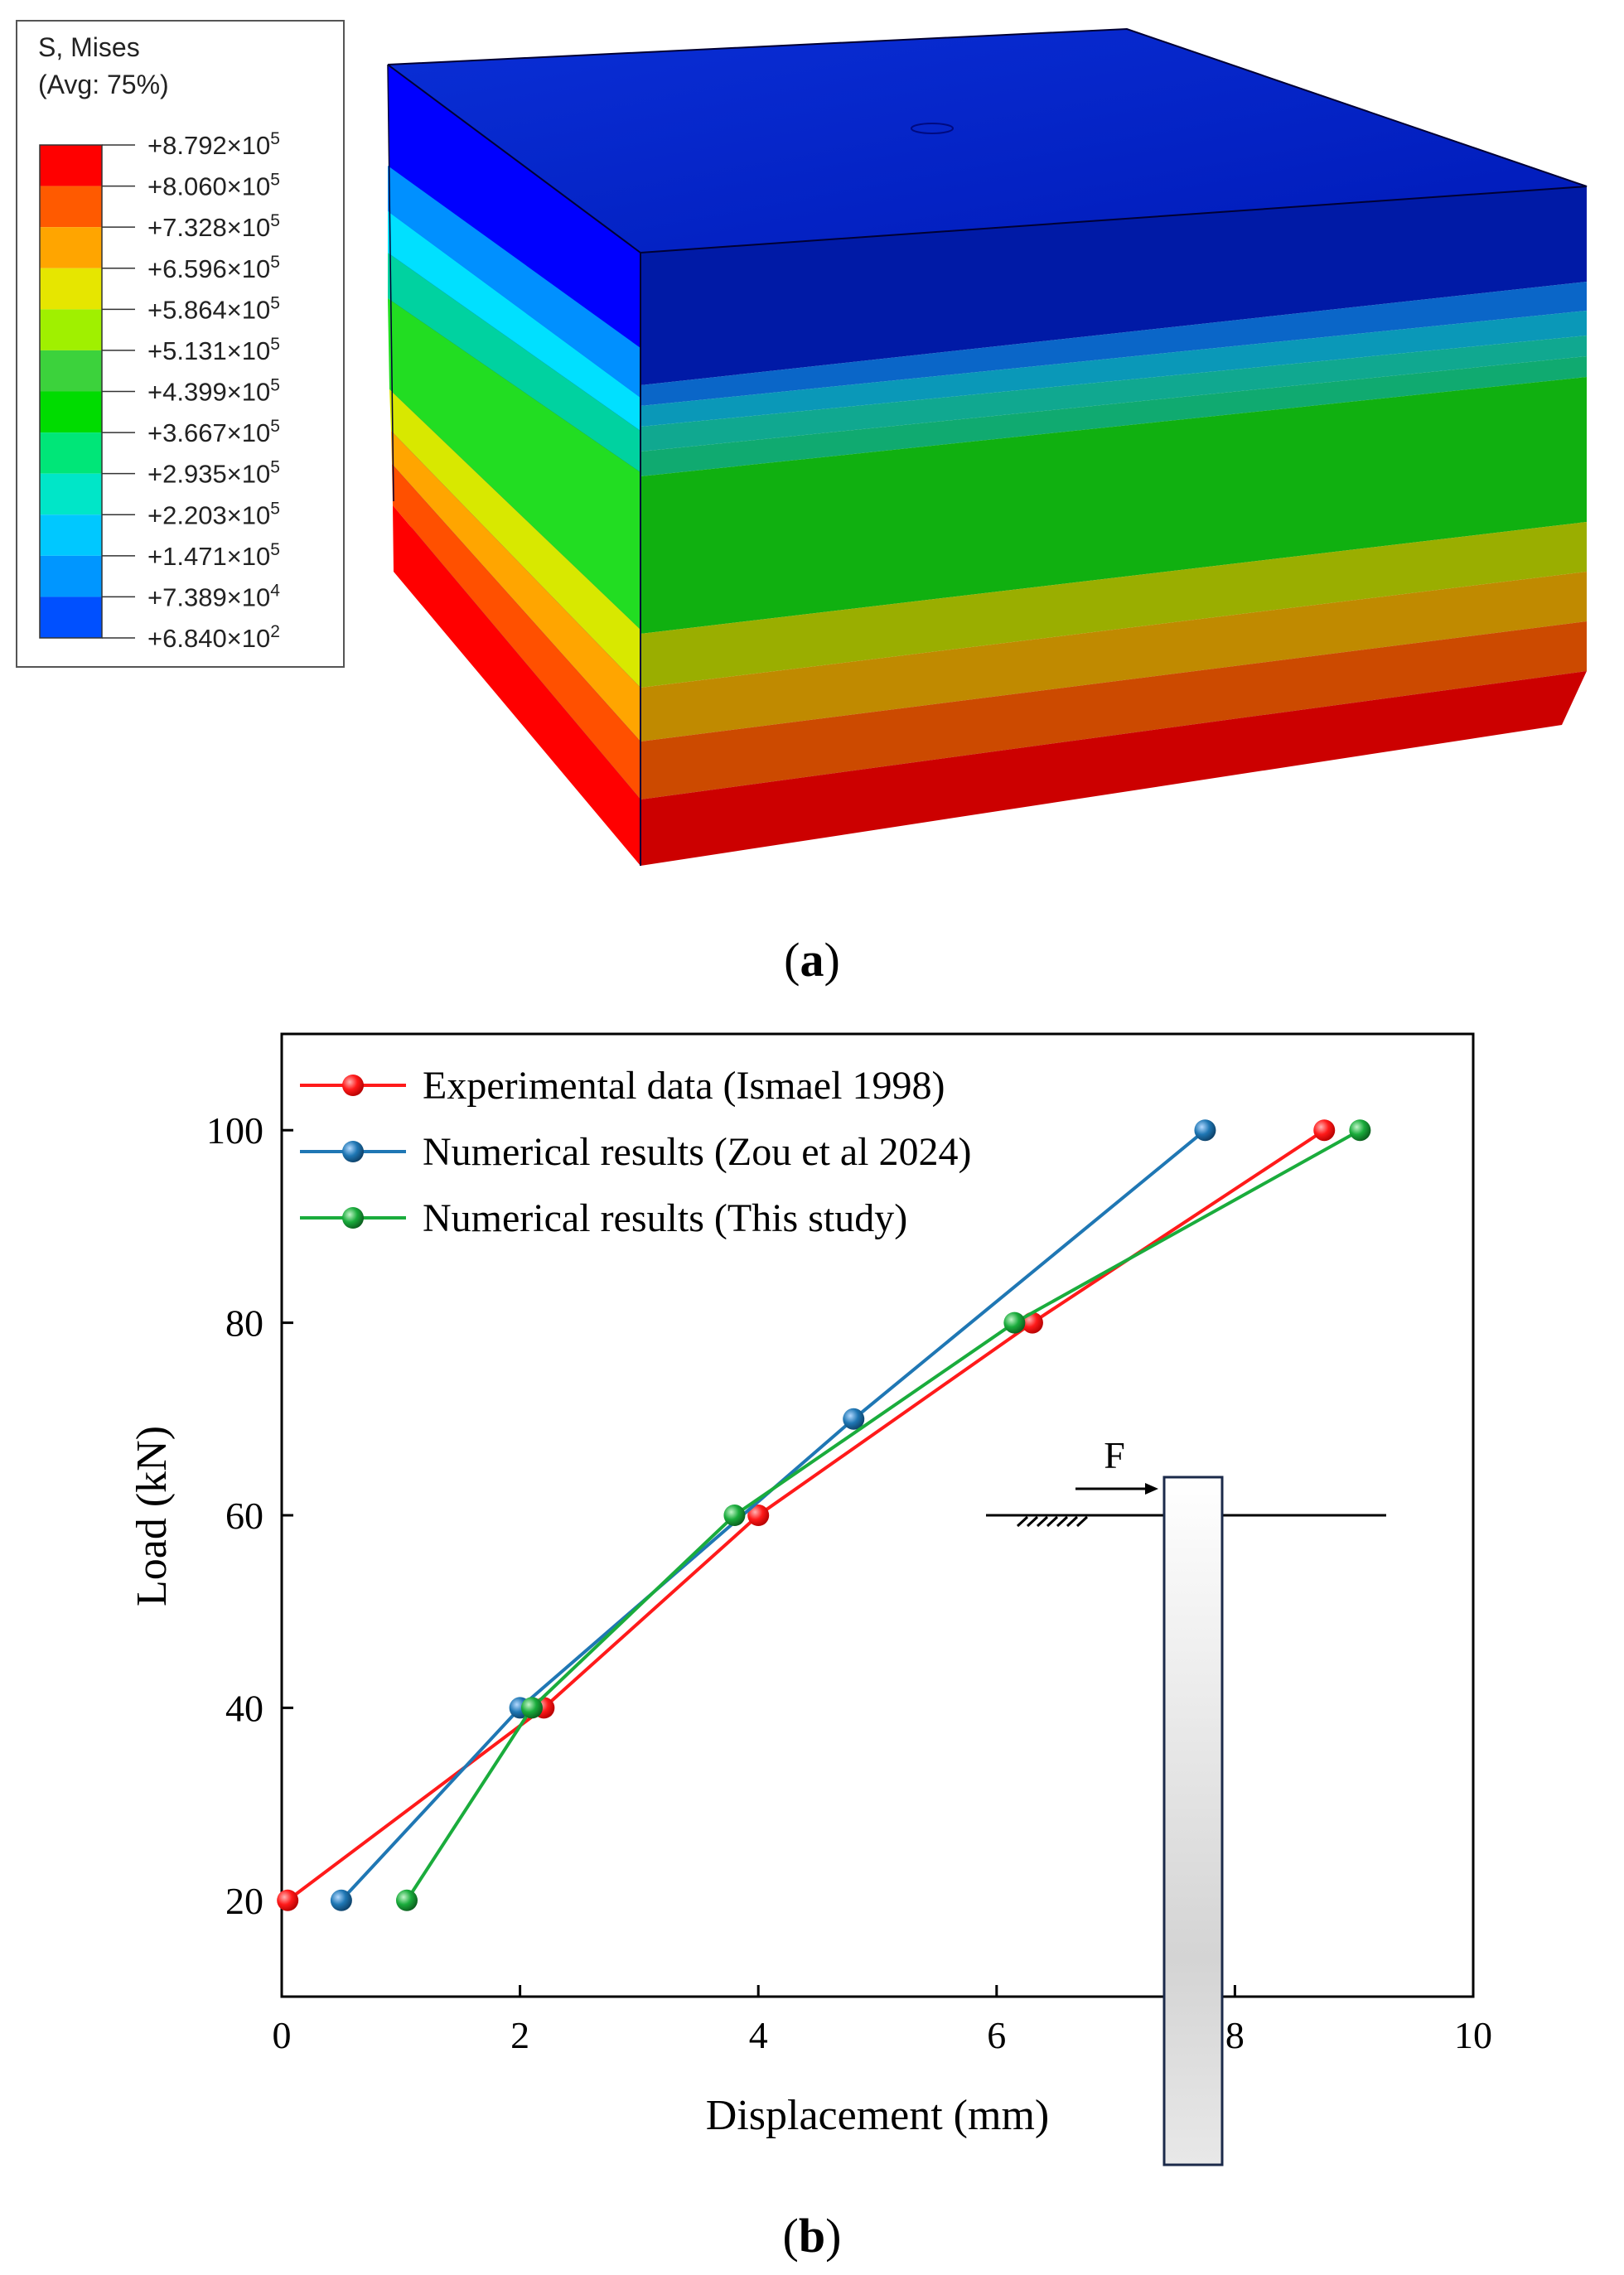 The image size is (1624, 2275). Describe the element at coordinates (213, 186) in the screenshot. I see `legend-value: +8.060×105` at that location.